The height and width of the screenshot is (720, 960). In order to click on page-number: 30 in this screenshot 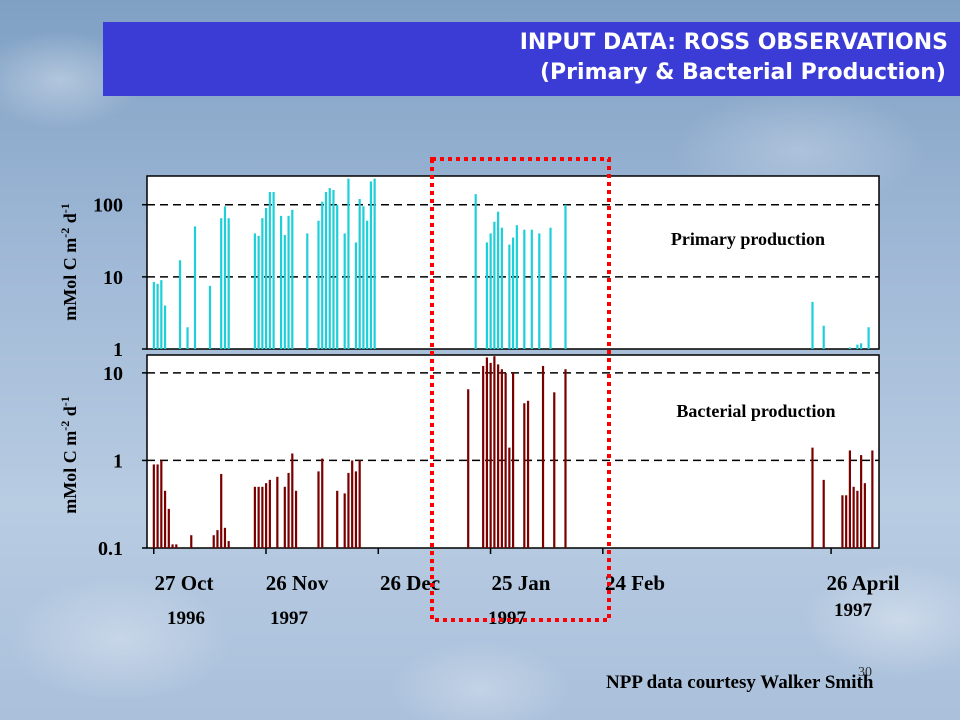, I will do `click(865, 672)`.